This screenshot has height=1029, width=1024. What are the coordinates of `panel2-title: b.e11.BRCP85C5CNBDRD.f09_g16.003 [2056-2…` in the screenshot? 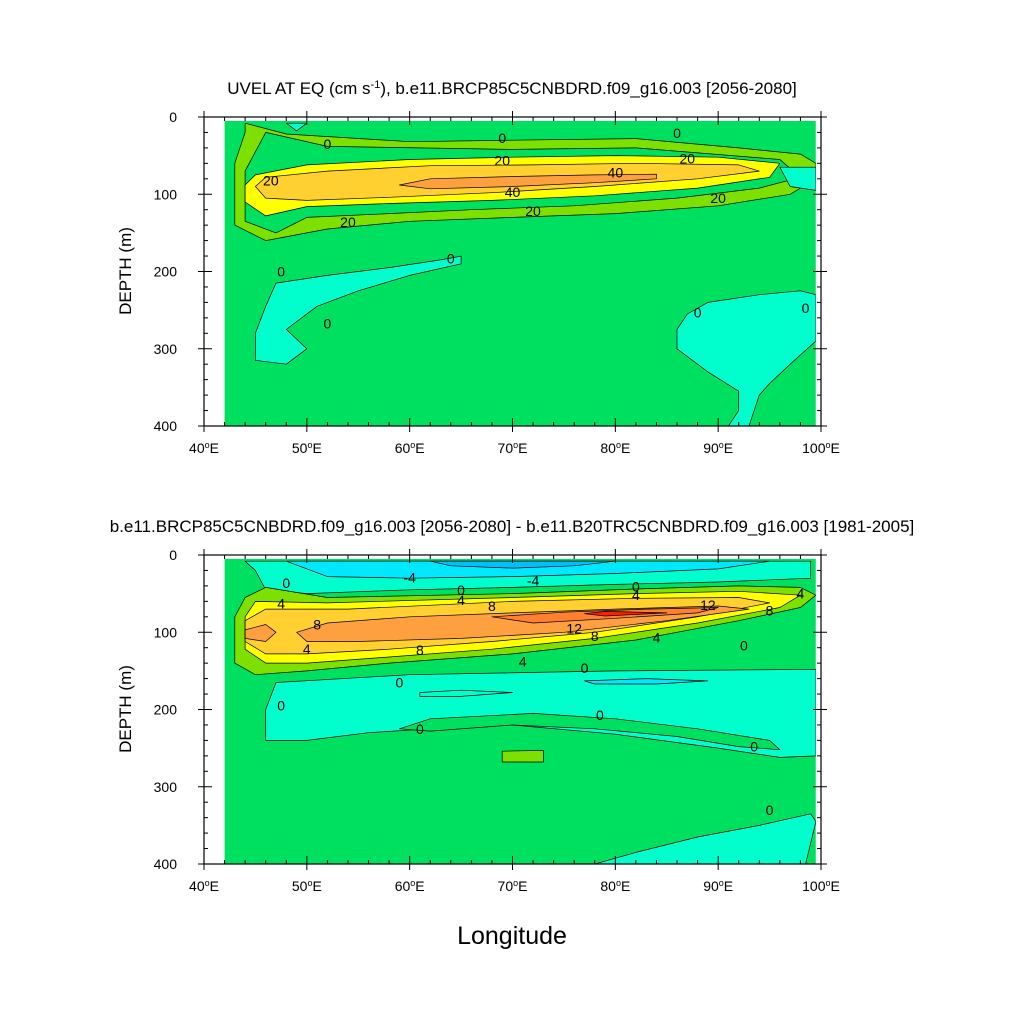 It's located at (512, 526).